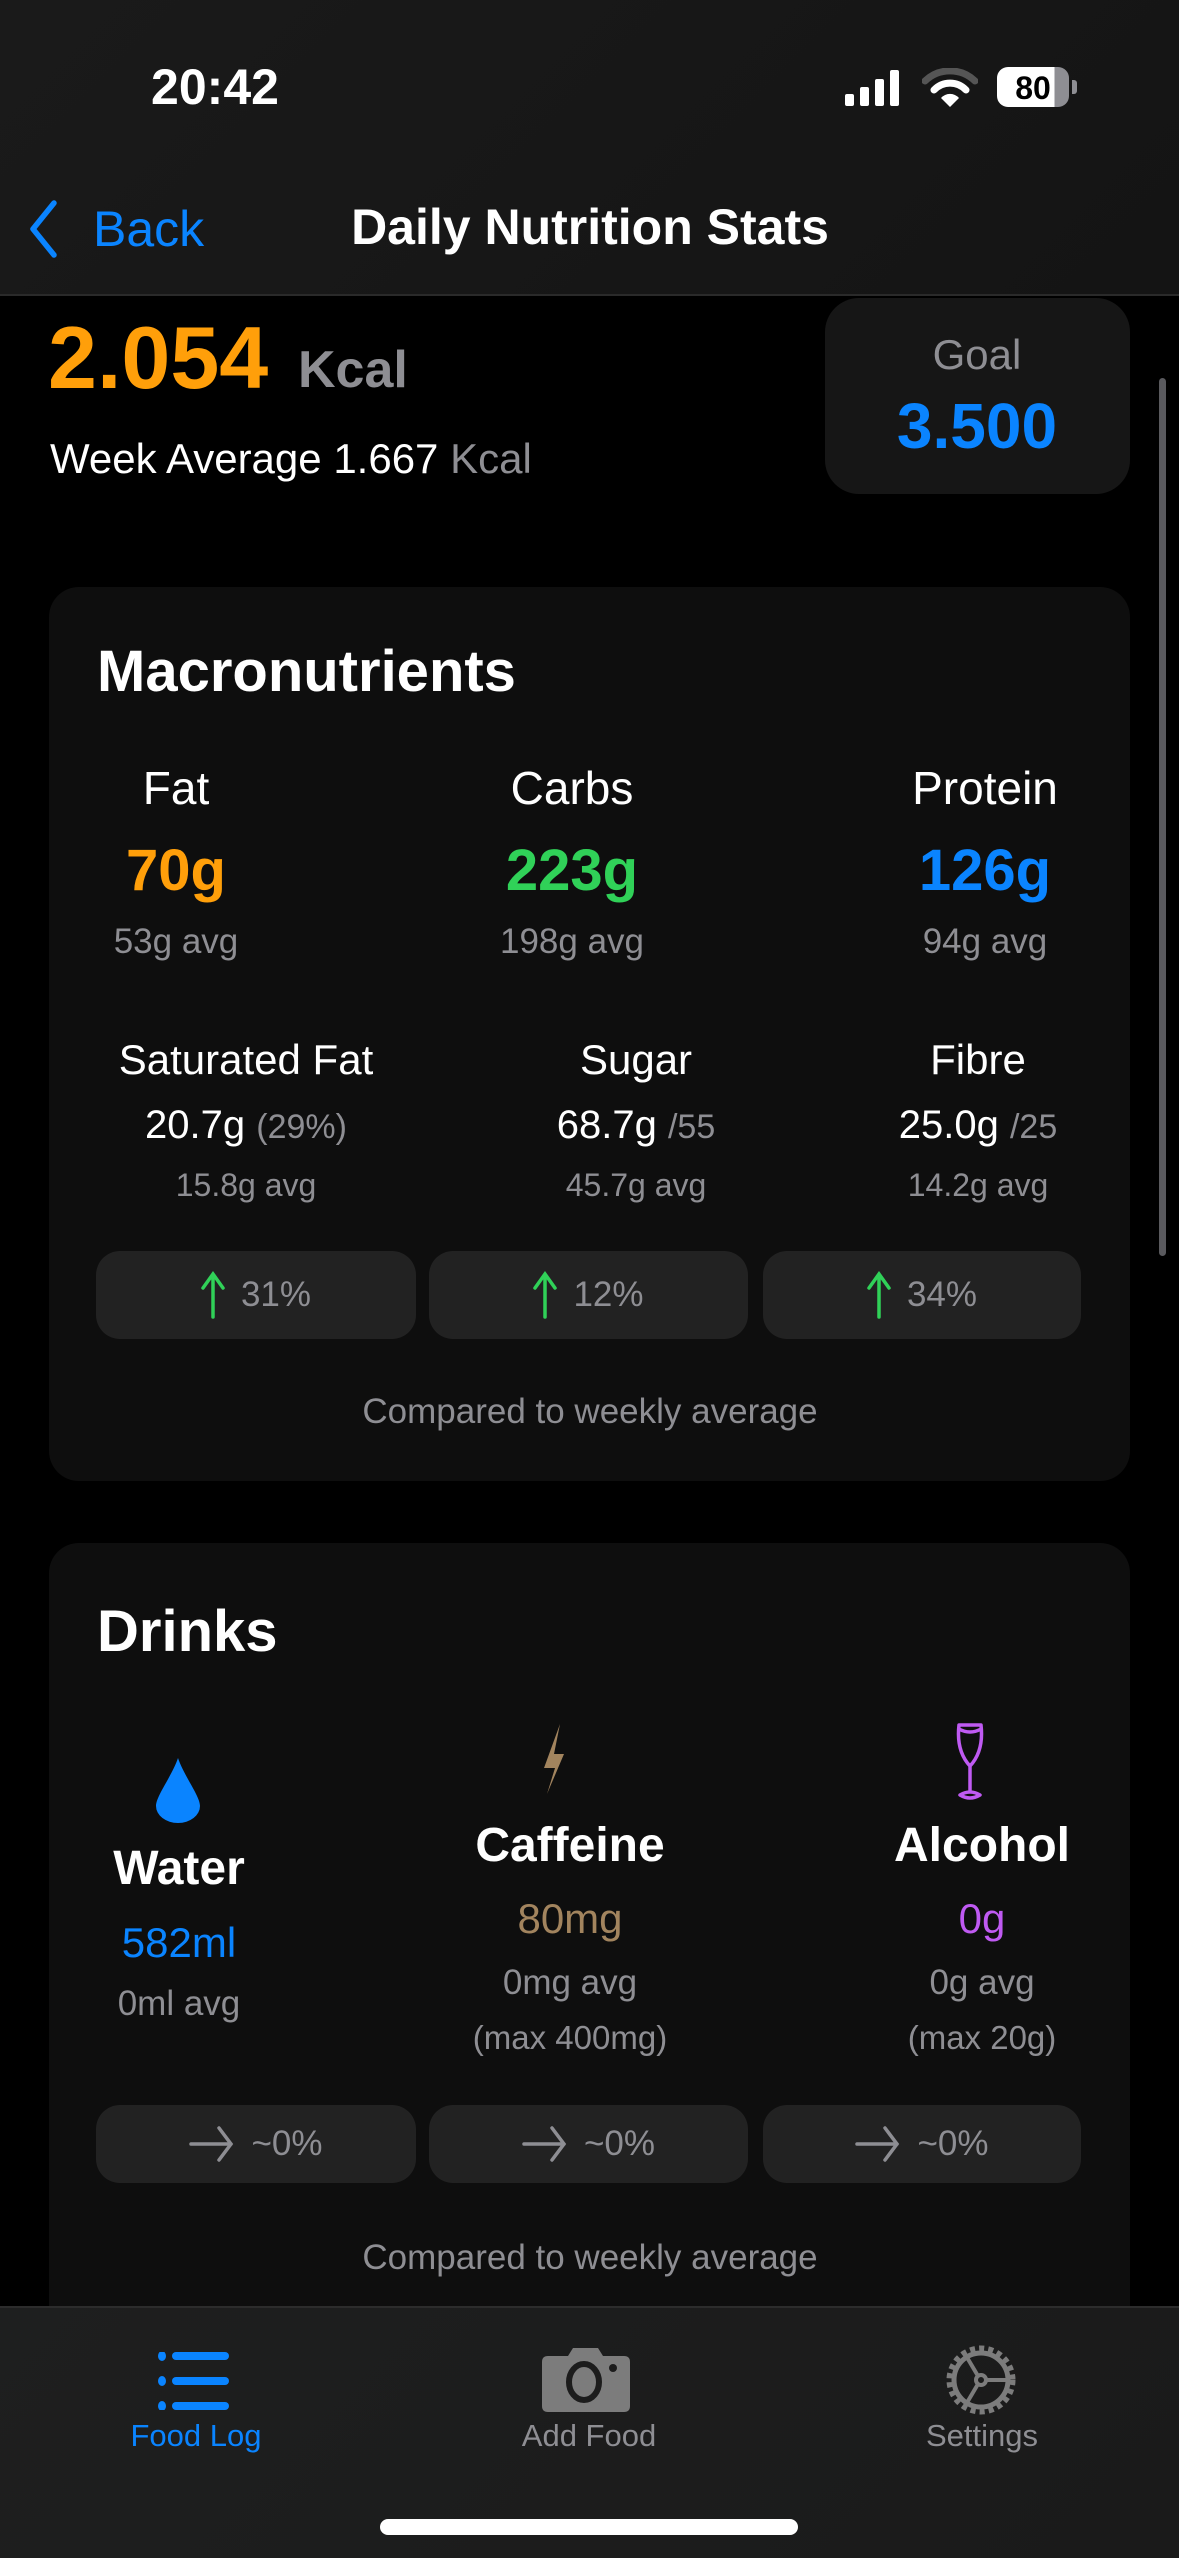  I want to click on sub-value: 25.0g /25, so click(978, 1125).